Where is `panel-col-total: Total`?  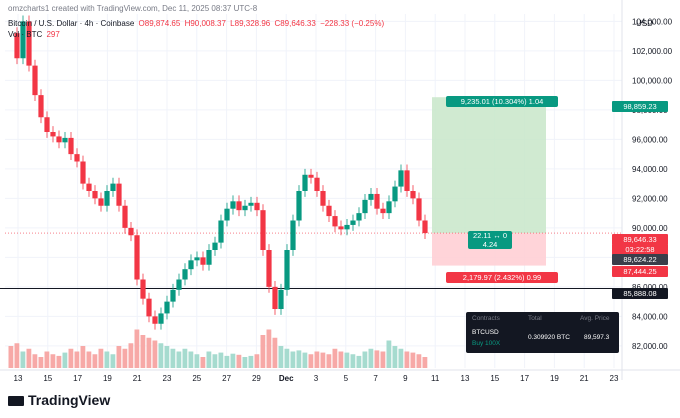 panel-col-total: Total is located at coordinates (535, 318).